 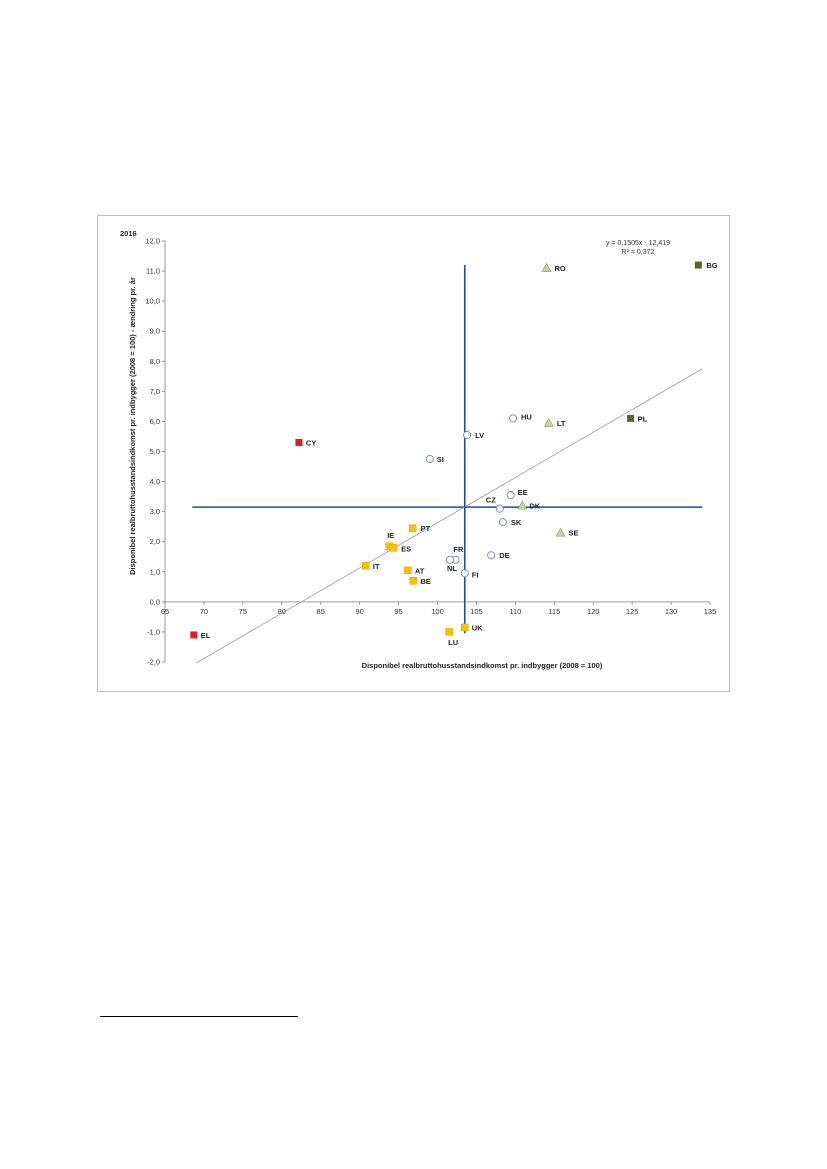 I want to click on point-label-cz: CZ, so click(x=491, y=500).